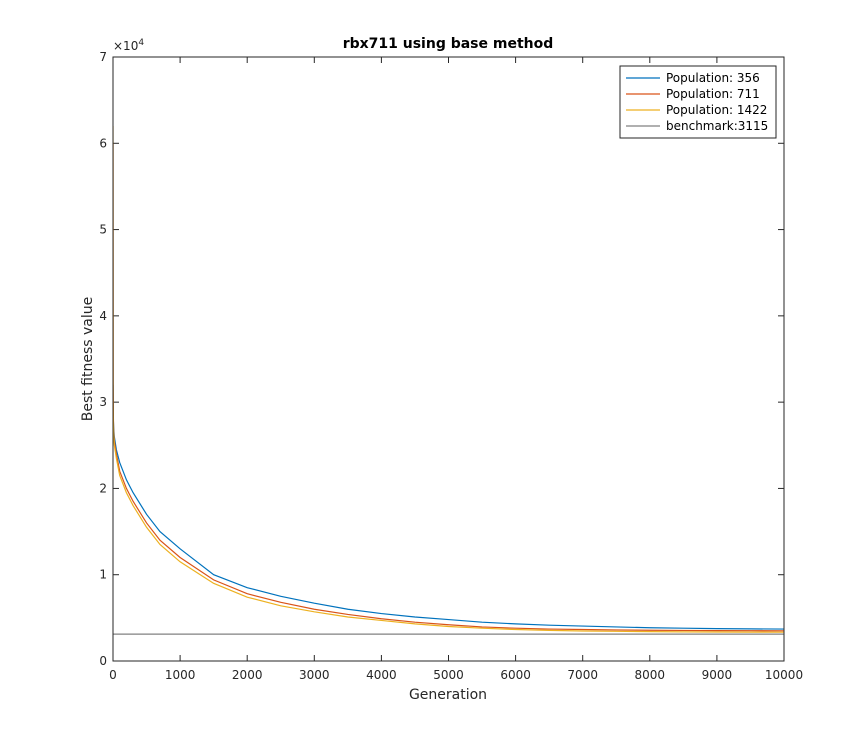 Image resolution: width=867 pixels, height=743 pixels. Describe the element at coordinates (103, 402) in the screenshot. I see `y-tick-label: 3` at that location.